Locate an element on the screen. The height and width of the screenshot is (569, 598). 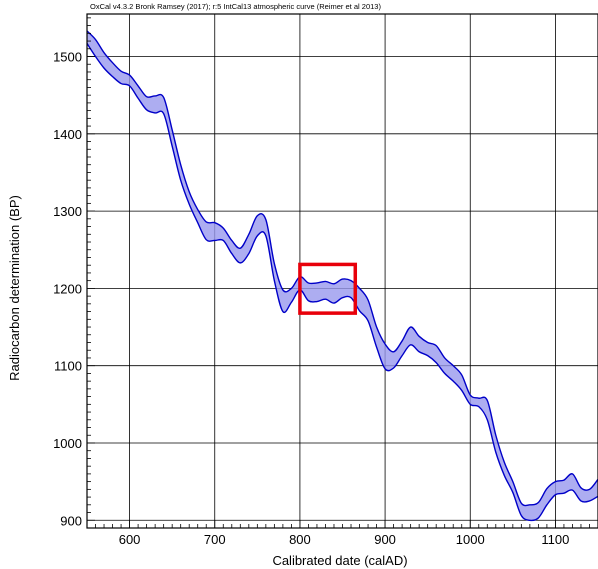
highlight-box is located at coordinates (328, 288).